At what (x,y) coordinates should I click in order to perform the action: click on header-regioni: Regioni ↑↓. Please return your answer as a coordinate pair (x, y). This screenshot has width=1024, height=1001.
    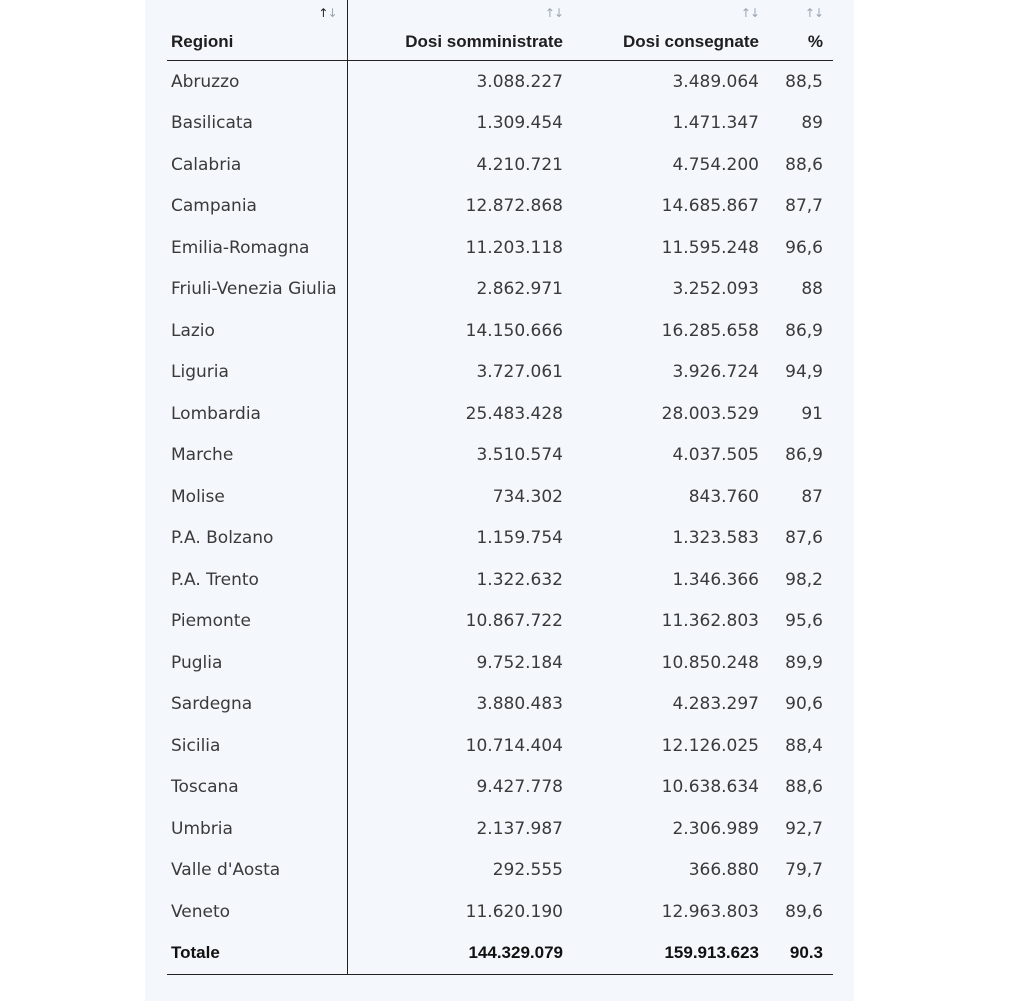
    Looking at the image, I should click on (257, 30).